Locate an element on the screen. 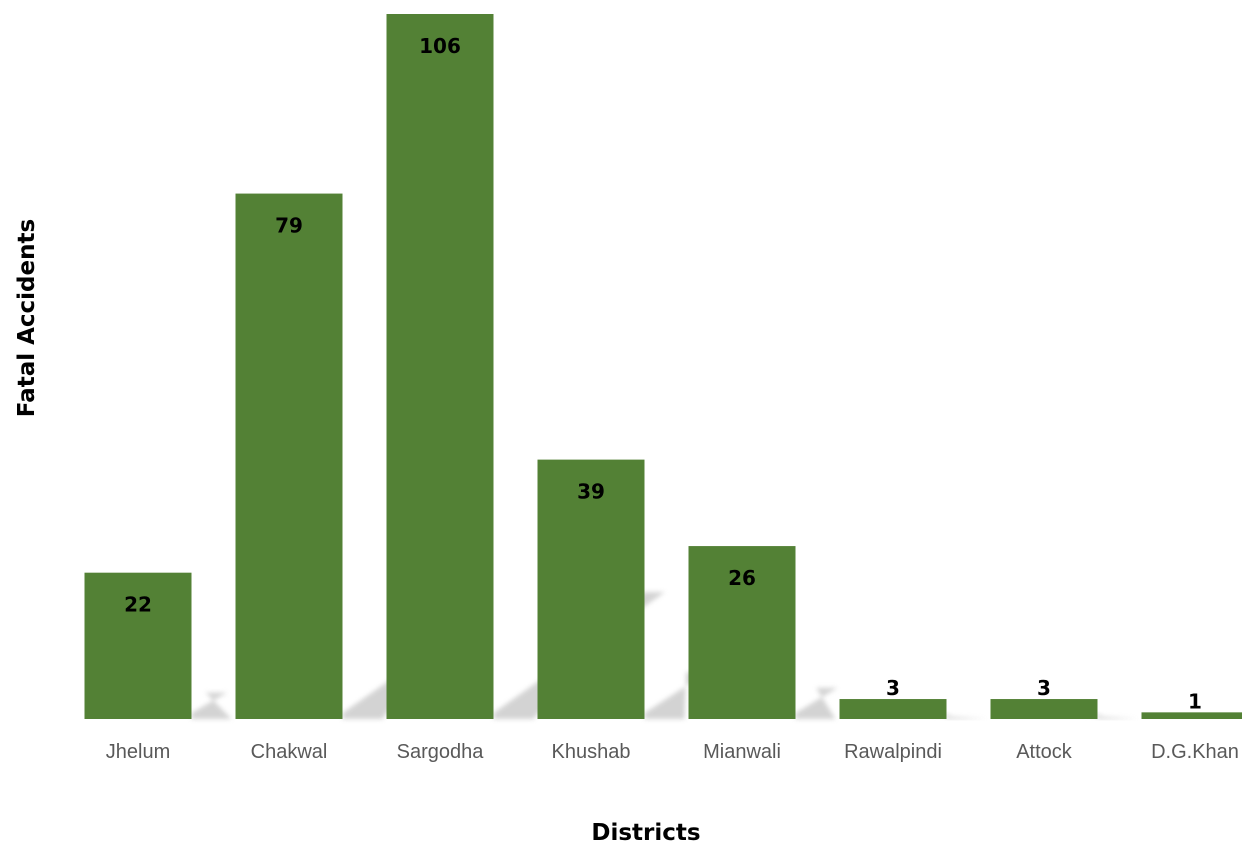 This screenshot has width=1242, height=843. data-label-4: 26 is located at coordinates (742, 578).